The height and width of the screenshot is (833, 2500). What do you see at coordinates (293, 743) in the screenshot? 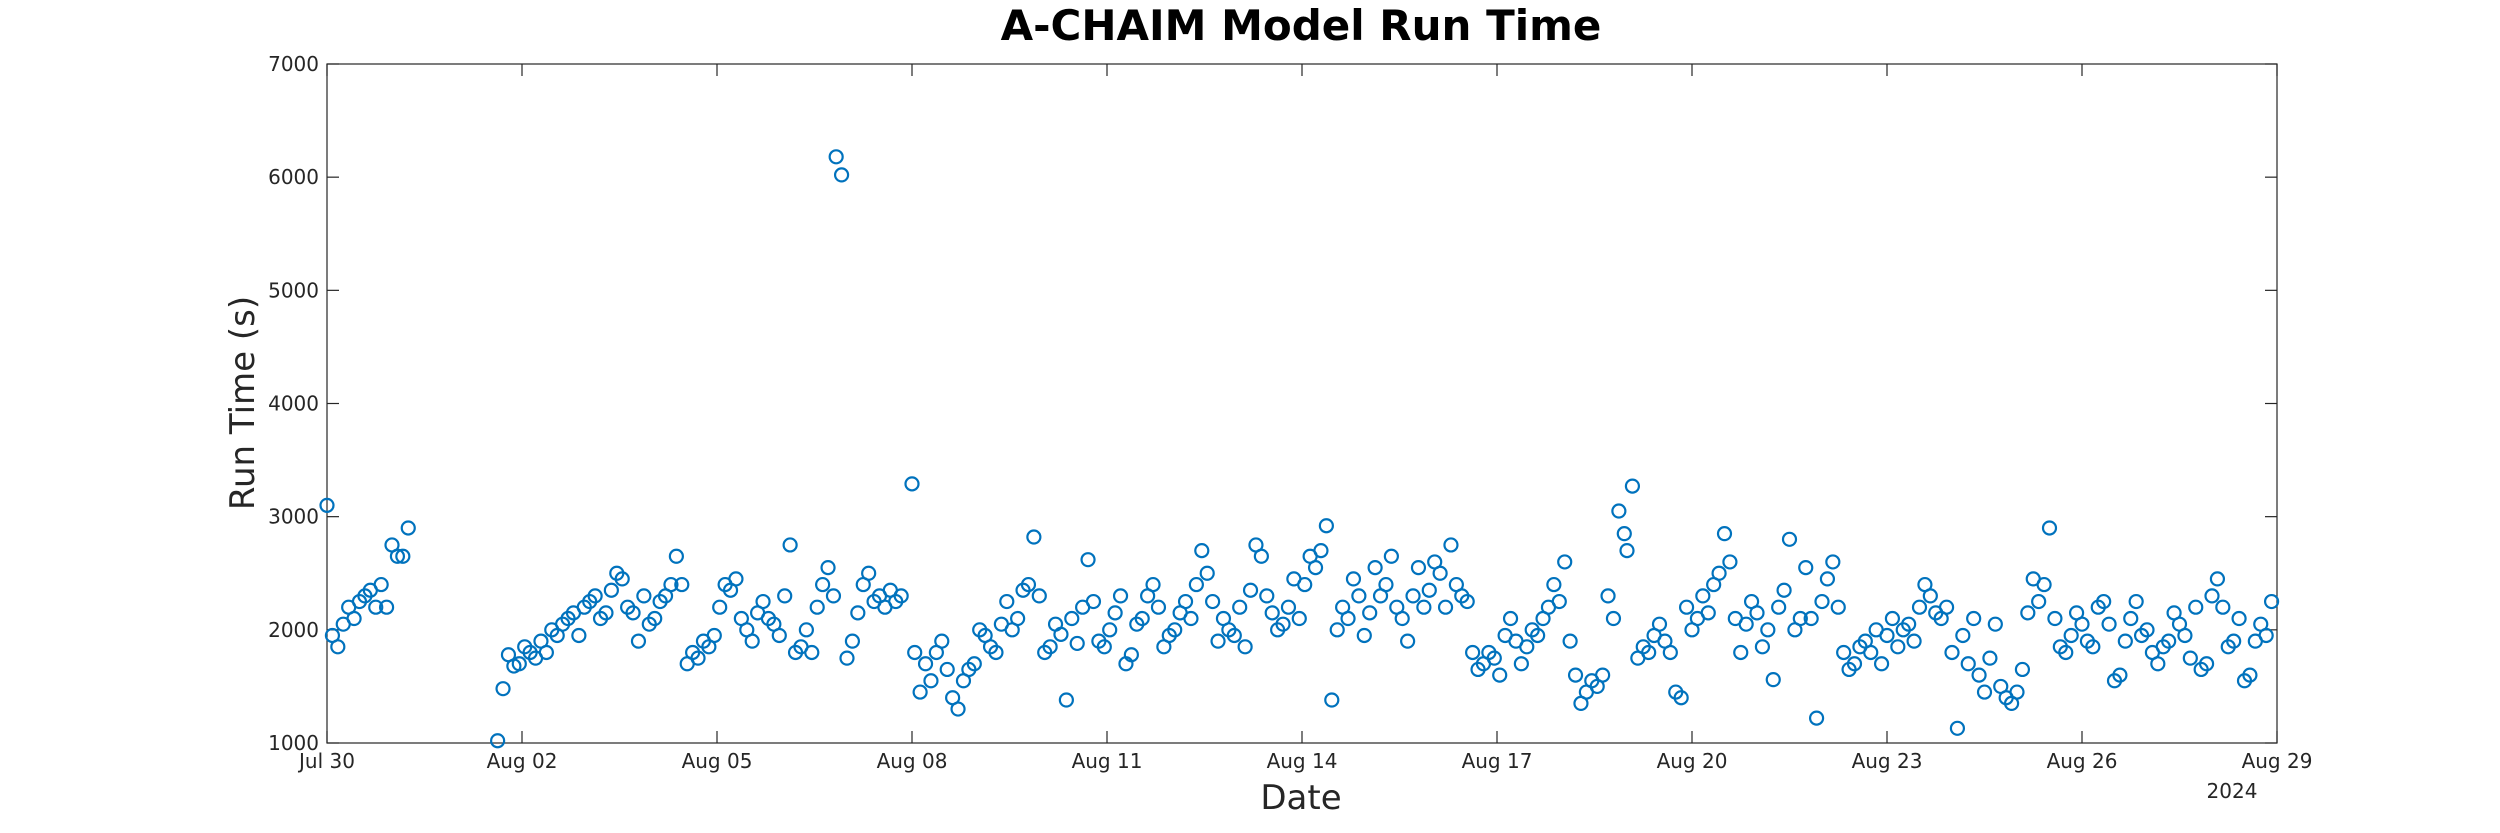
I see `y-tick-label: 1000` at bounding box center [293, 743].